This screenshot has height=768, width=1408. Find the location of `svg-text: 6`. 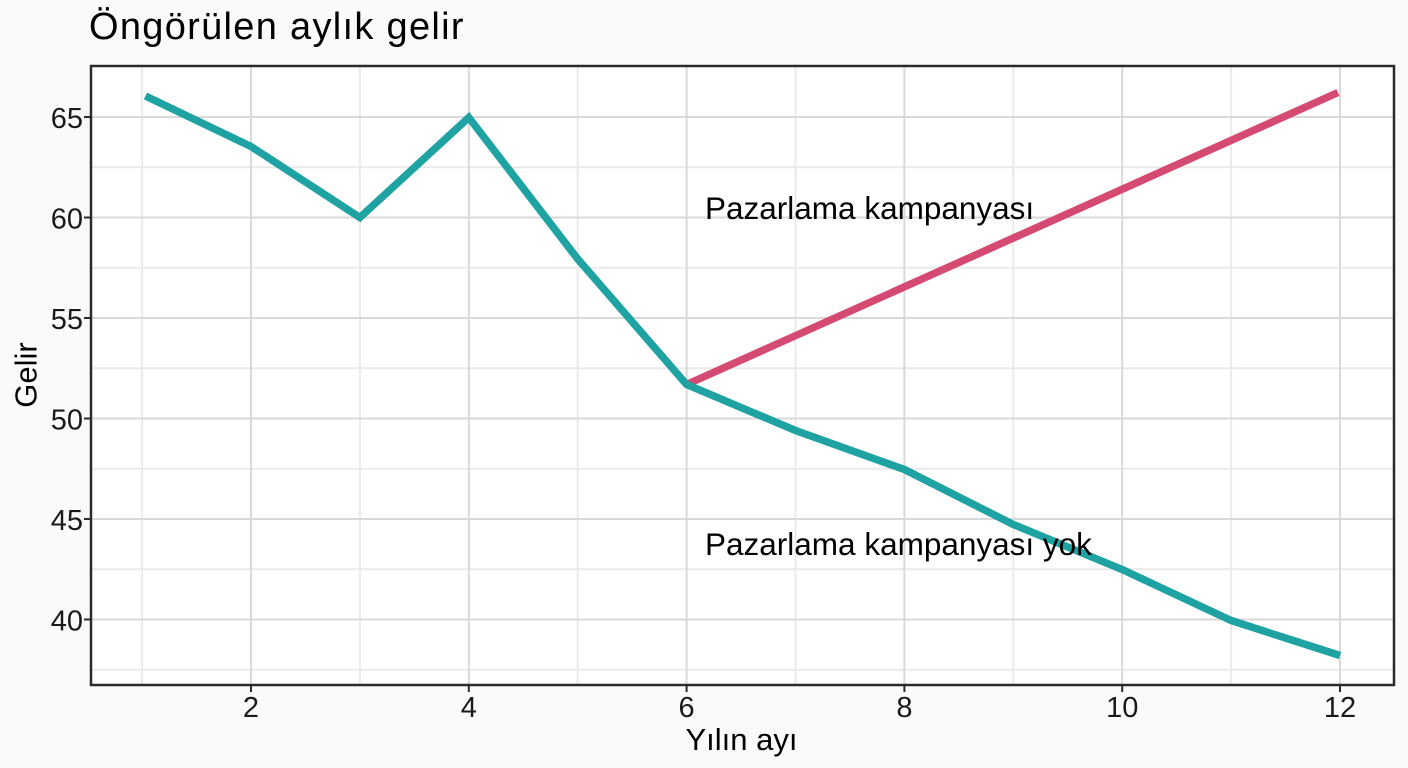

svg-text: 6 is located at coordinates (687, 708).